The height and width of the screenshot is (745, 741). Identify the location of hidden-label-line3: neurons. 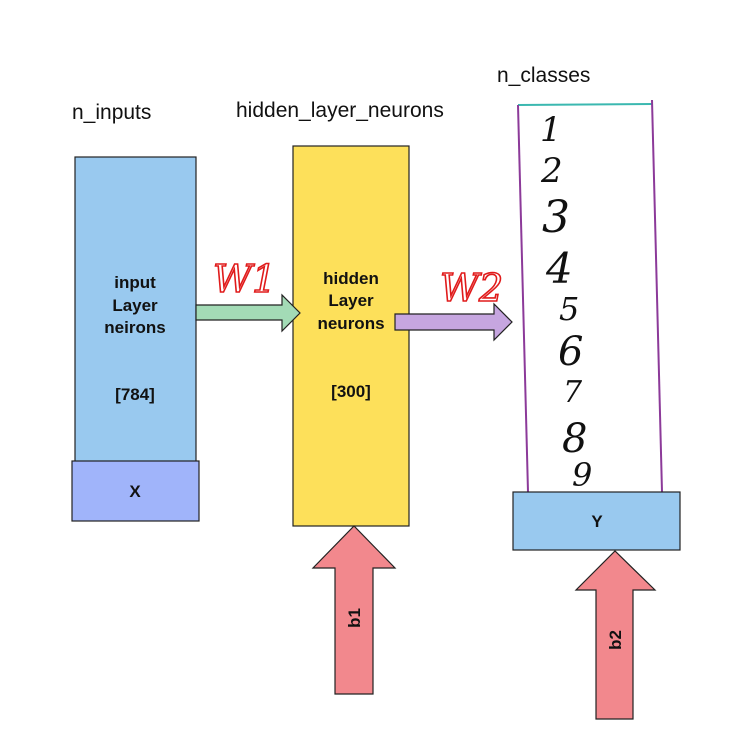
(350, 323).